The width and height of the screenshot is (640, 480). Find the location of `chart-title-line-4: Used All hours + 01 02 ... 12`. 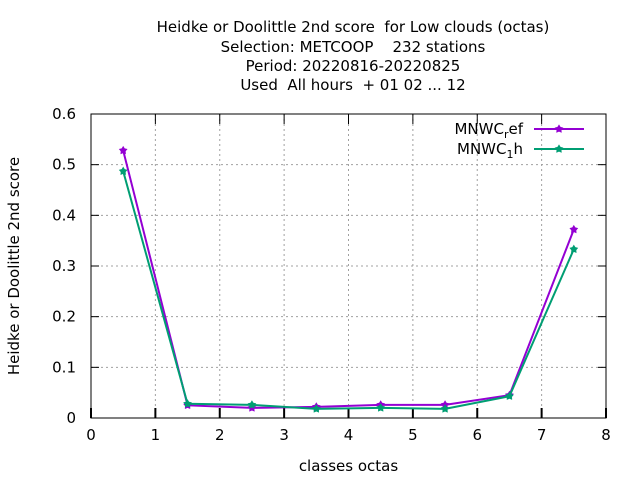

chart-title-line-4: Used All hours + 01 02 ... 12 is located at coordinates (353, 85).